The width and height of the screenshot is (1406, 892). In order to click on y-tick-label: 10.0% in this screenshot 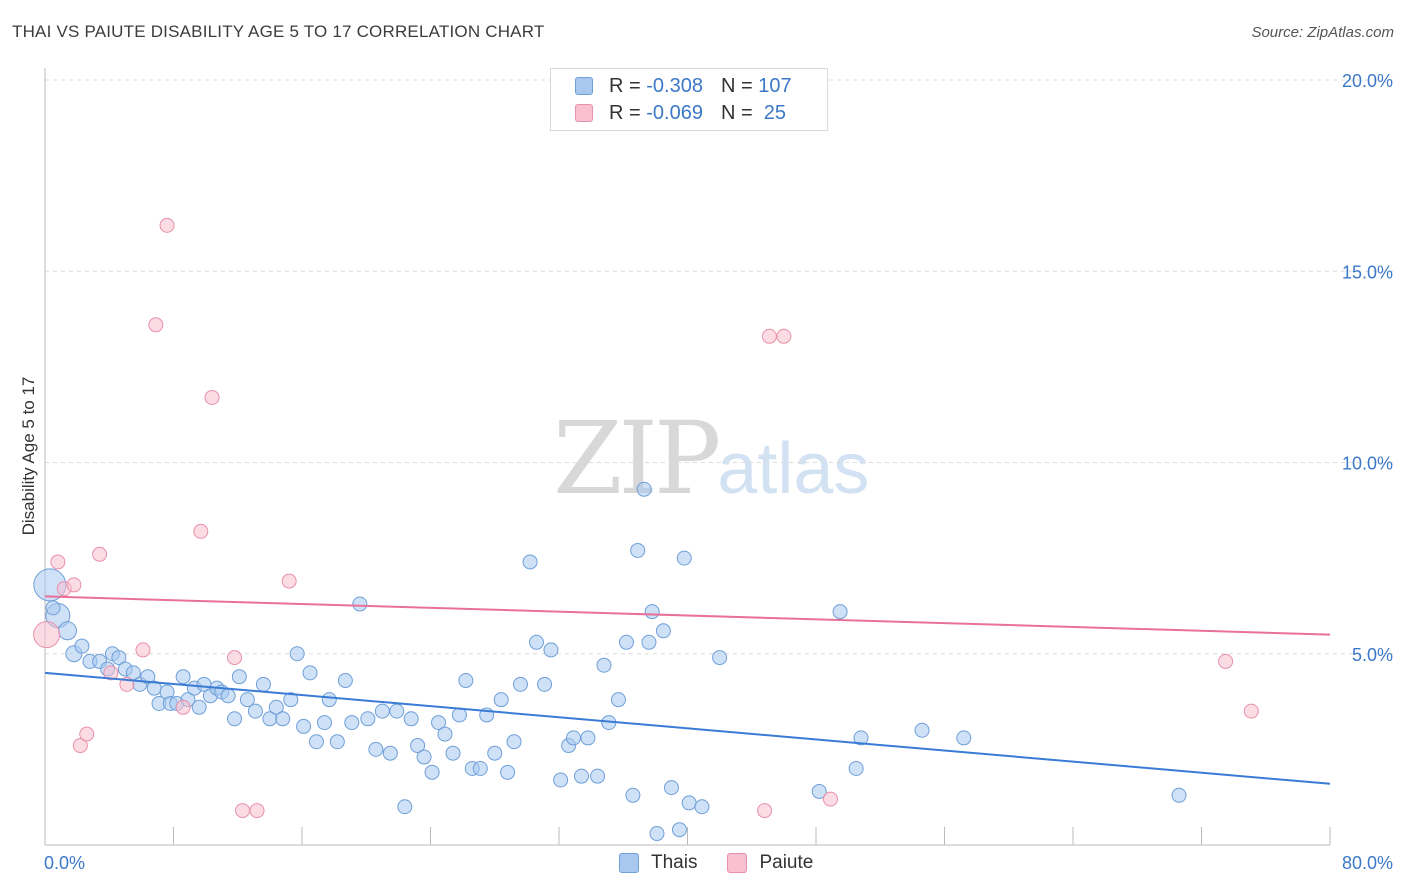, I will do `click(1367, 464)`.